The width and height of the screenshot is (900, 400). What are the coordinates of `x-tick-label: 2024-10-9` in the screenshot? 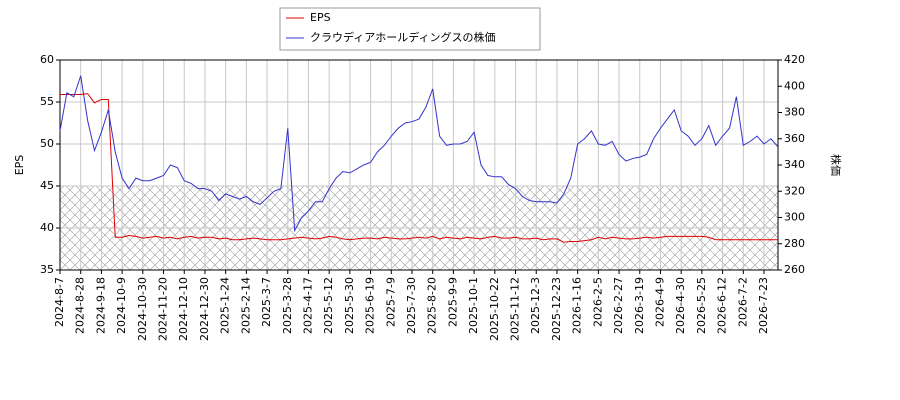 It's located at (121, 305).